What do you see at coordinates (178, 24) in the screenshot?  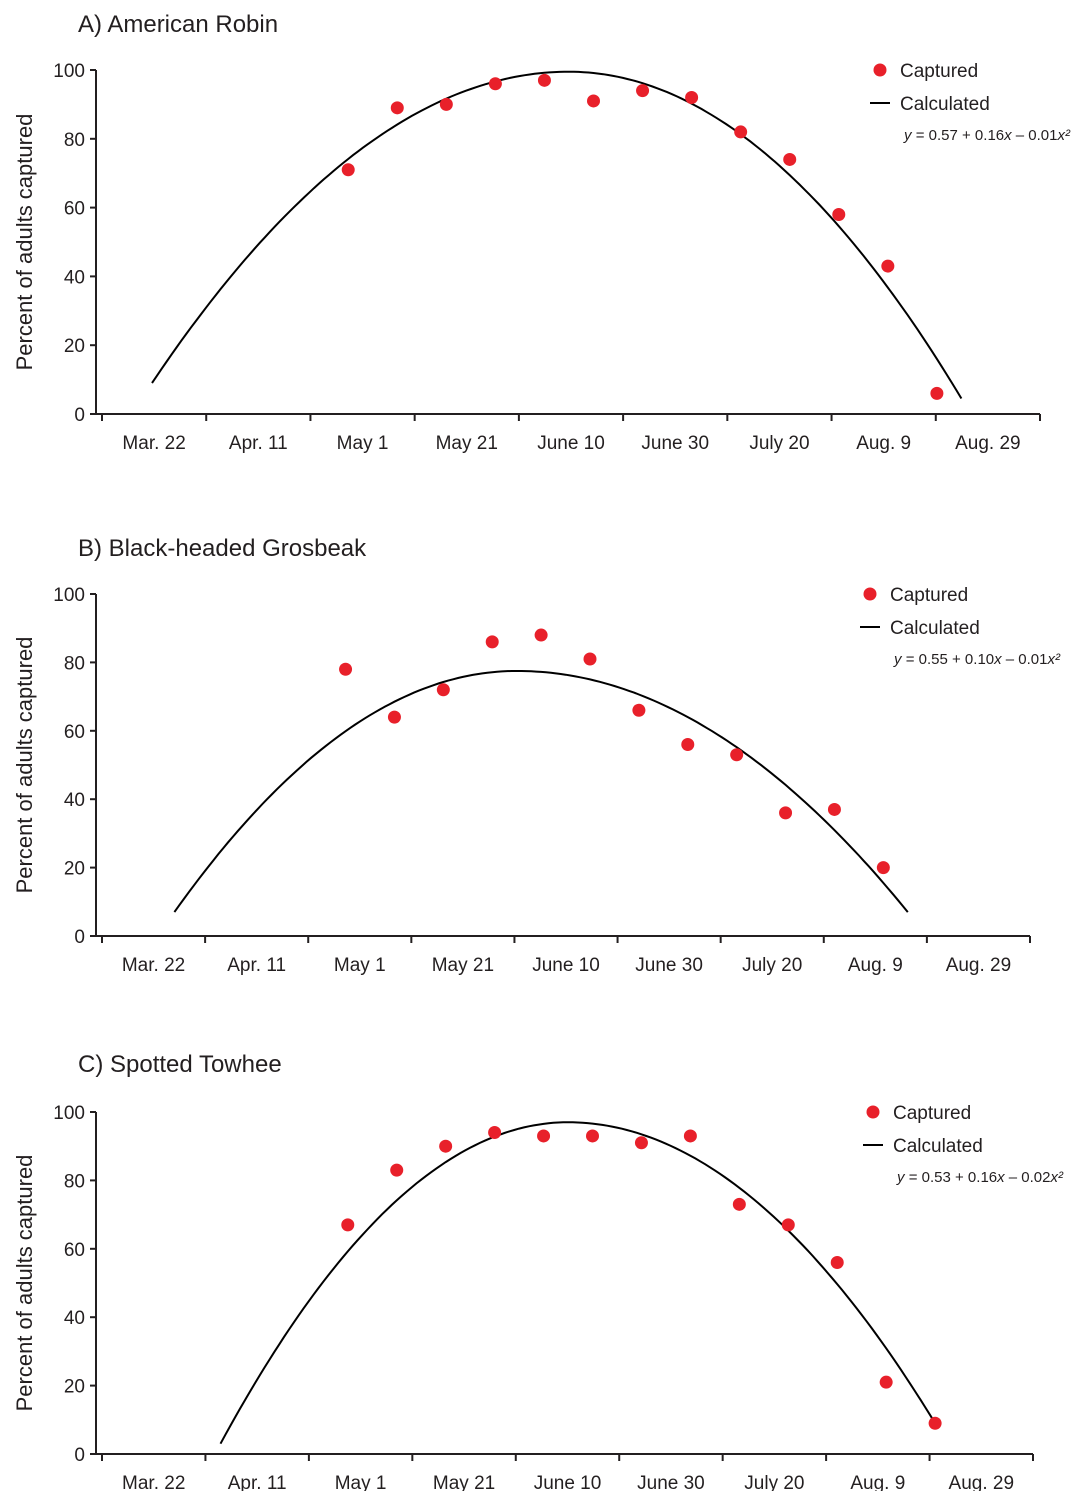 I see `chart-title: A) American Robin` at bounding box center [178, 24].